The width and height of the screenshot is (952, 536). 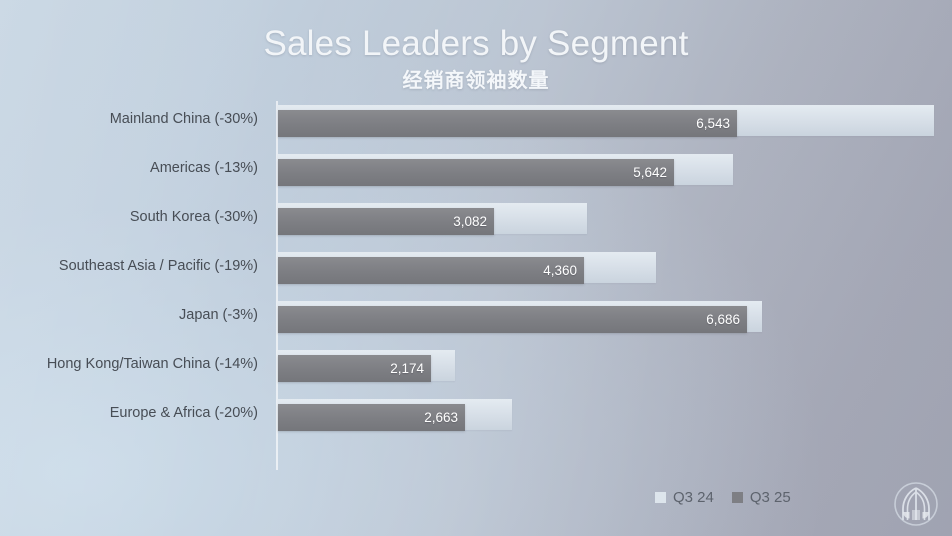 What do you see at coordinates (916, 504) in the screenshot?
I see `amway-arch-logo` at bounding box center [916, 504].